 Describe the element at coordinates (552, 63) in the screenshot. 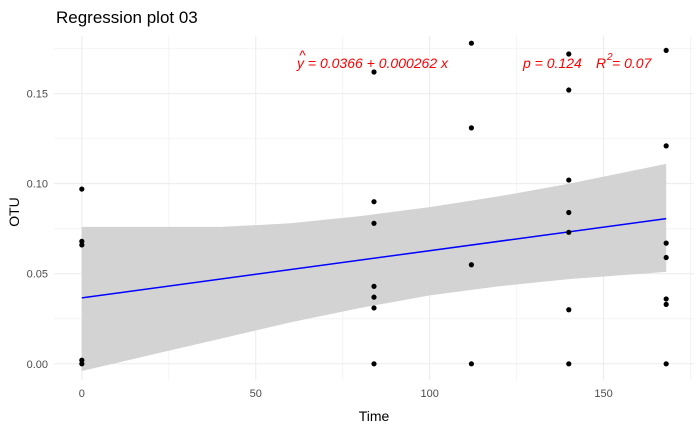

I see `p-value-text: p = 0.124` at that location.